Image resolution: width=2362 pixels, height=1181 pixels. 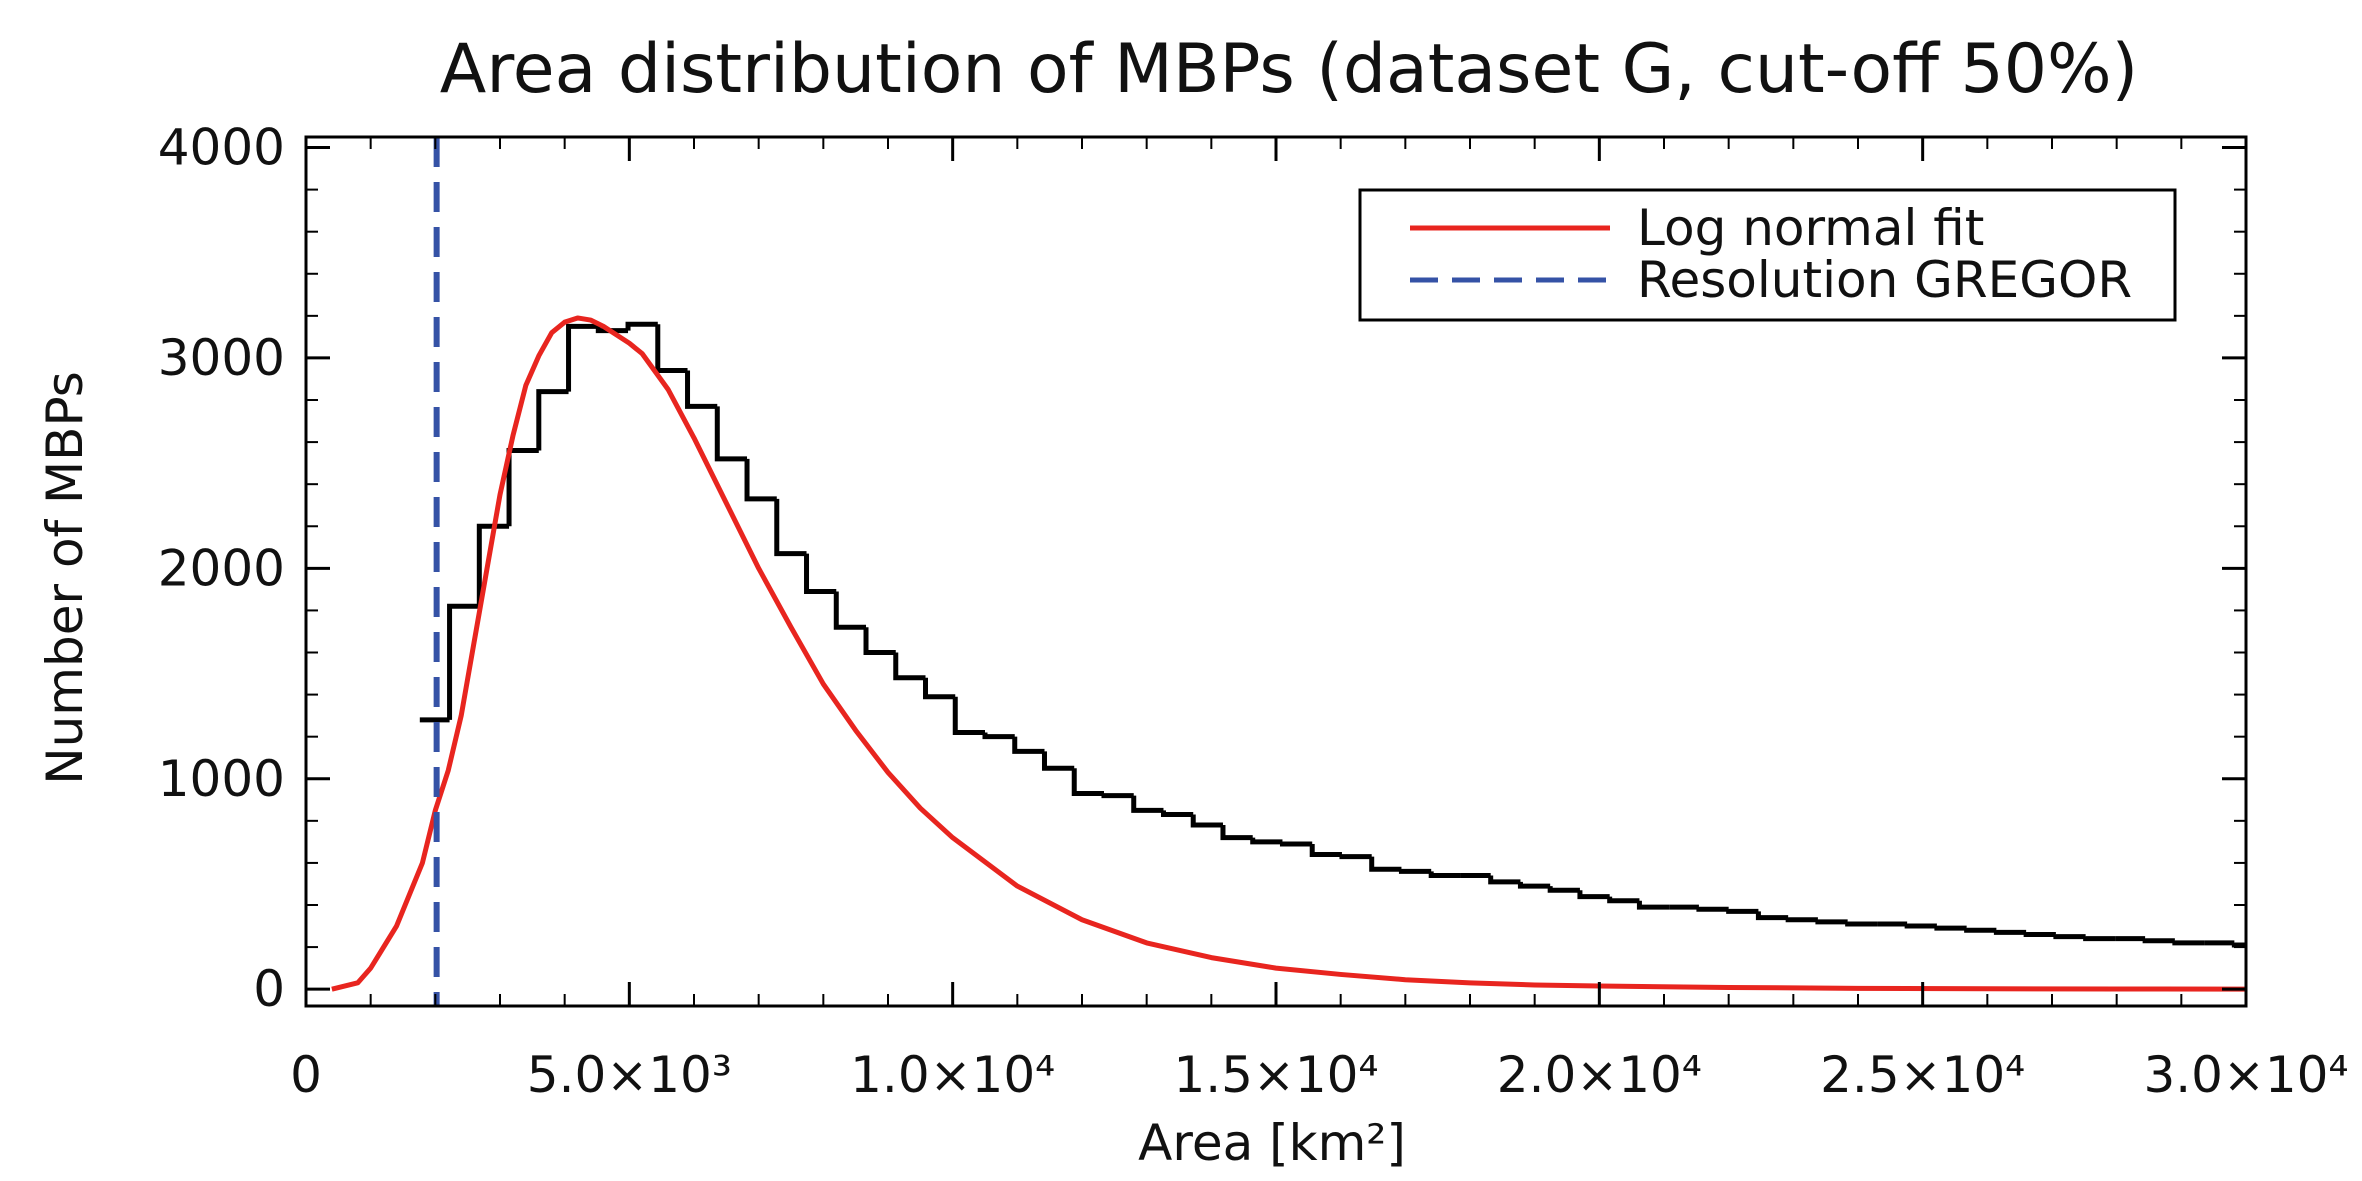 I want to click on x-tick-label: 1.0×10⁴, so click(x=952, y=1075).